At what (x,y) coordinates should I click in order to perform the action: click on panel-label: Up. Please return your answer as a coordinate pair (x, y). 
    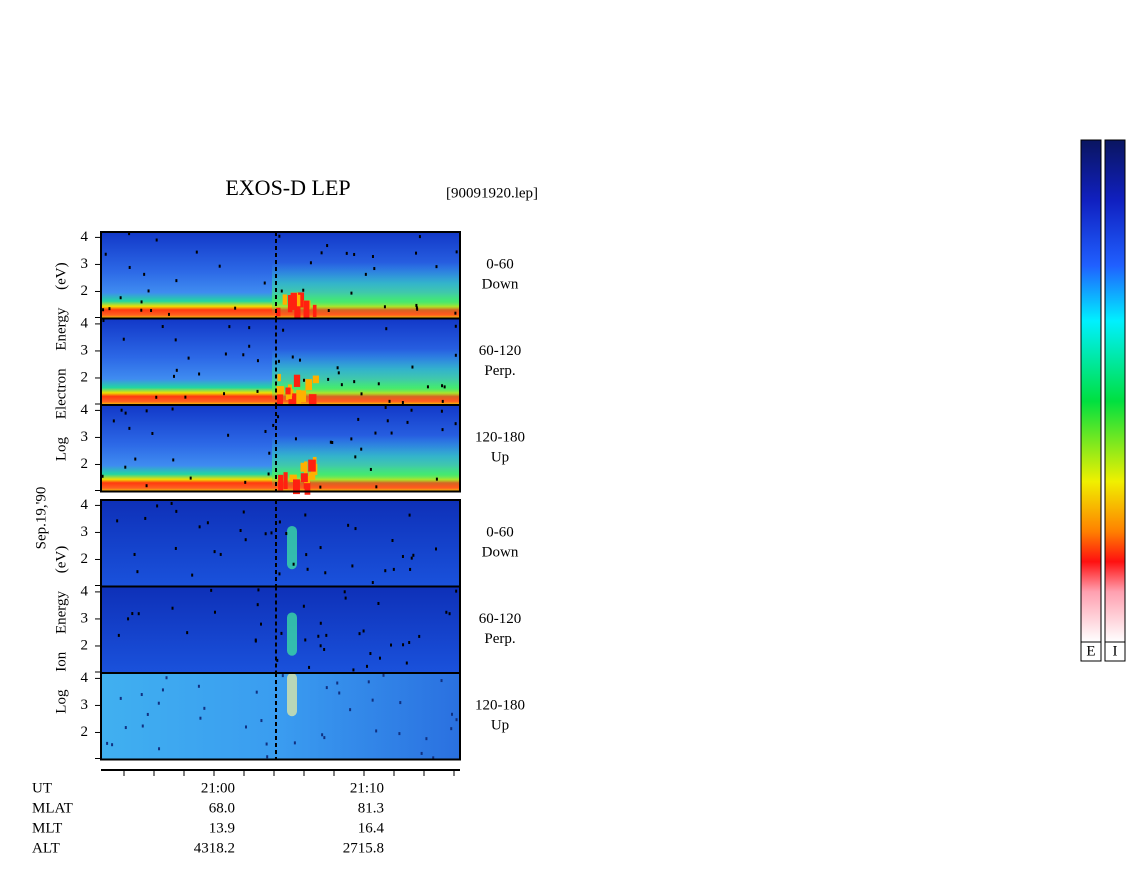
    Looking at the image, I should click on (500, 458).